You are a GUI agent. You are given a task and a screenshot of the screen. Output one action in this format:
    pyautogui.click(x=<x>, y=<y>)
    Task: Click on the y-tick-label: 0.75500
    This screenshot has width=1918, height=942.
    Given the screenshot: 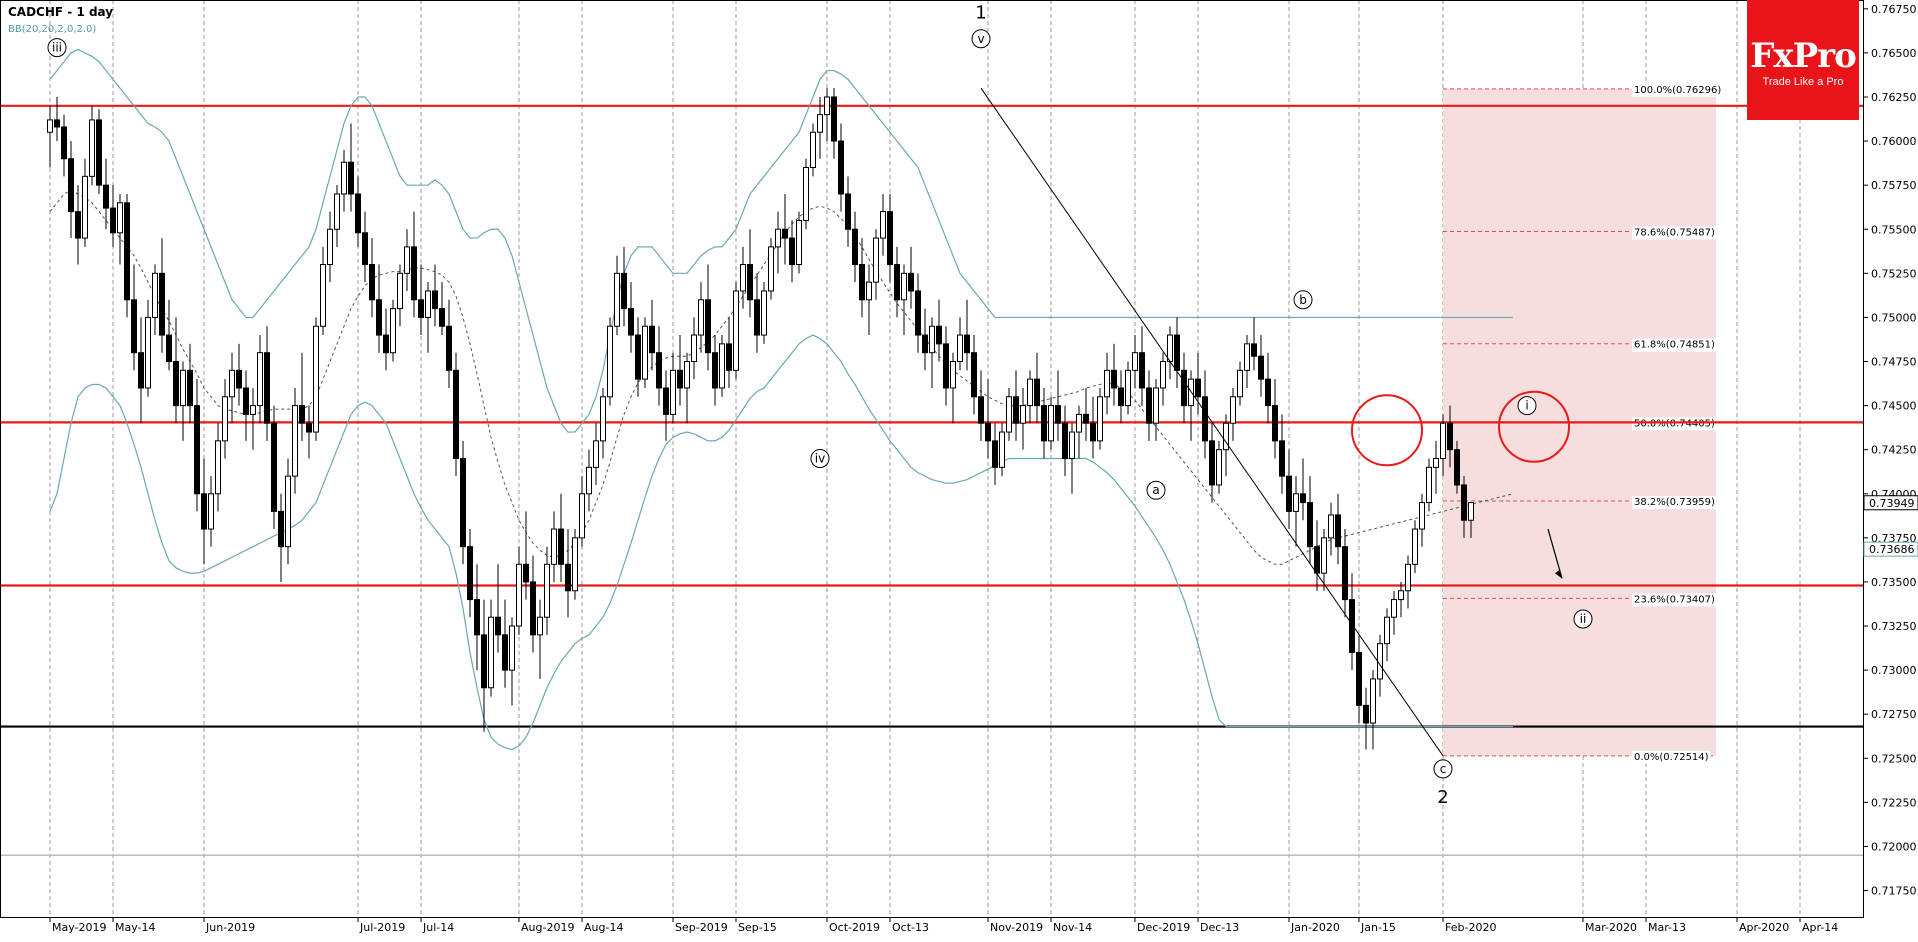 What is the action you would take?
    pyautogui.click(x=1894, y=229)
    